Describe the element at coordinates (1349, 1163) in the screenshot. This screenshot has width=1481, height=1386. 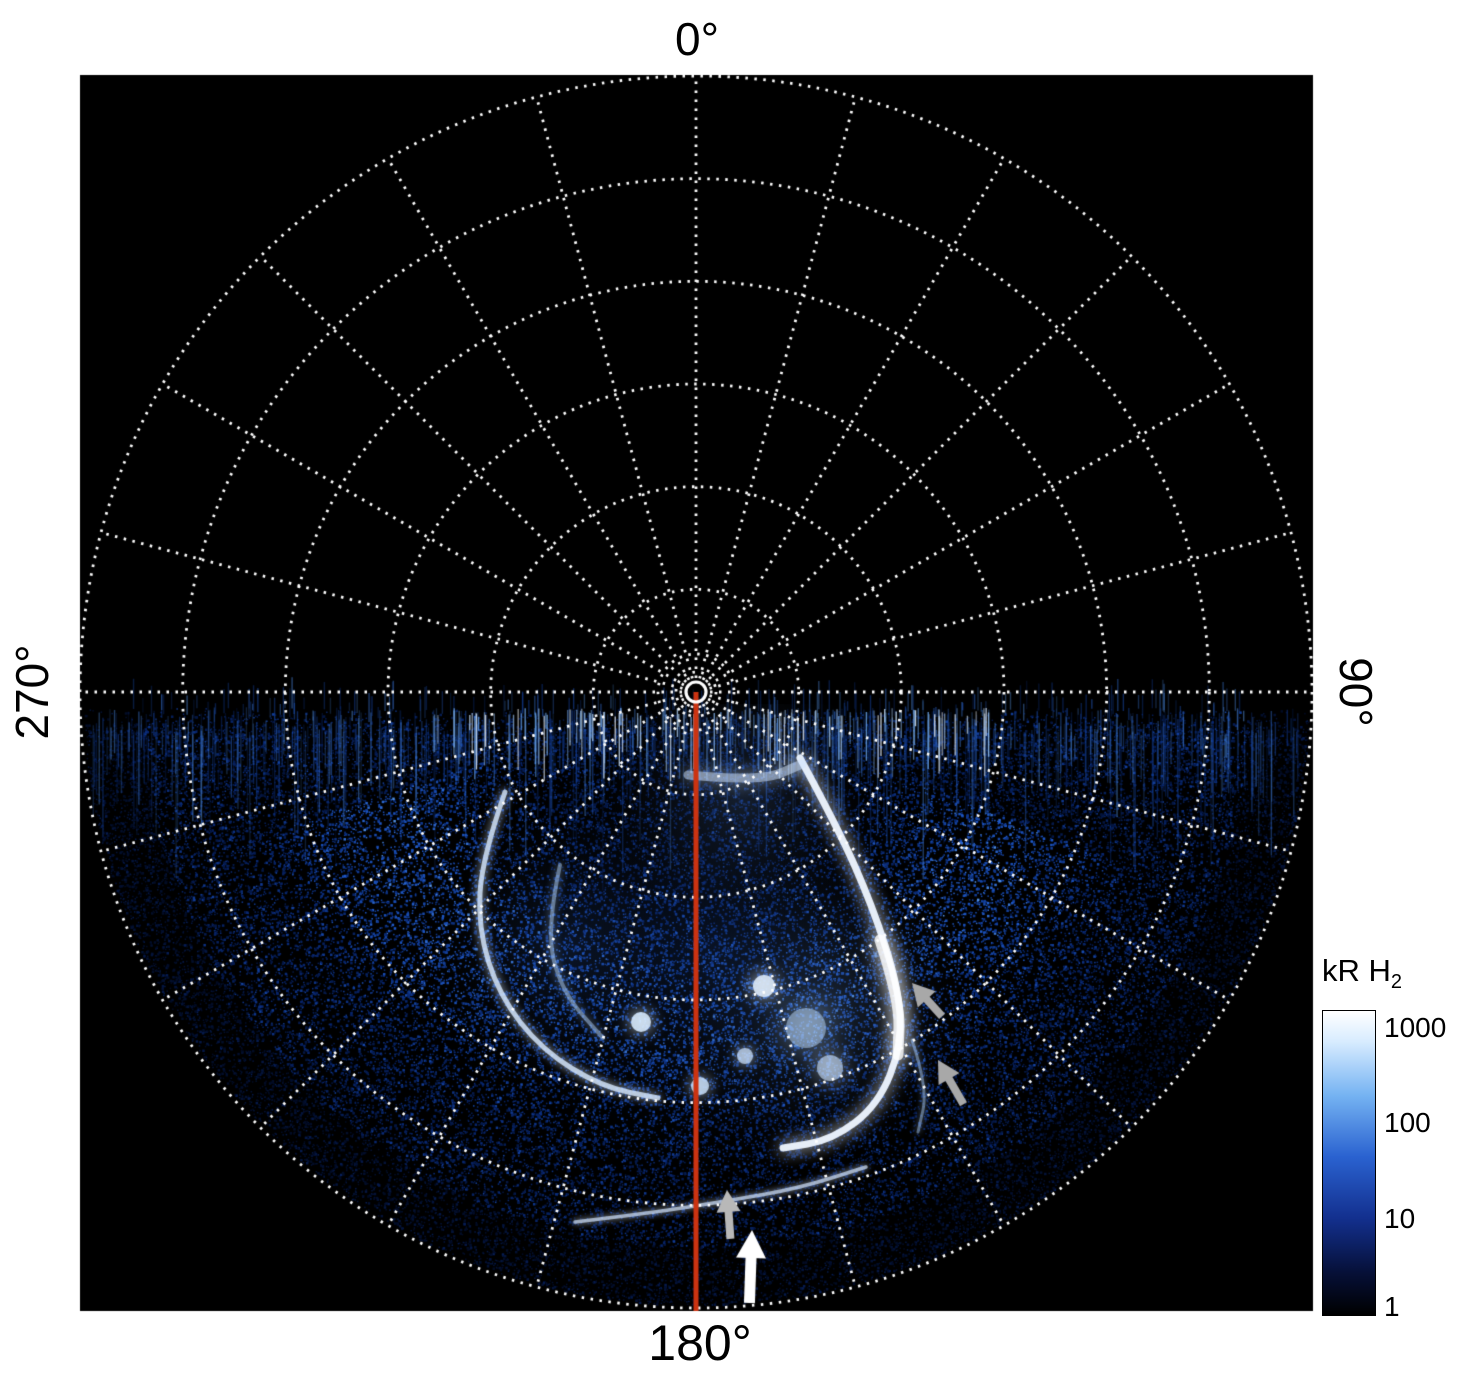
I see `colorbar-gradient` at that location.